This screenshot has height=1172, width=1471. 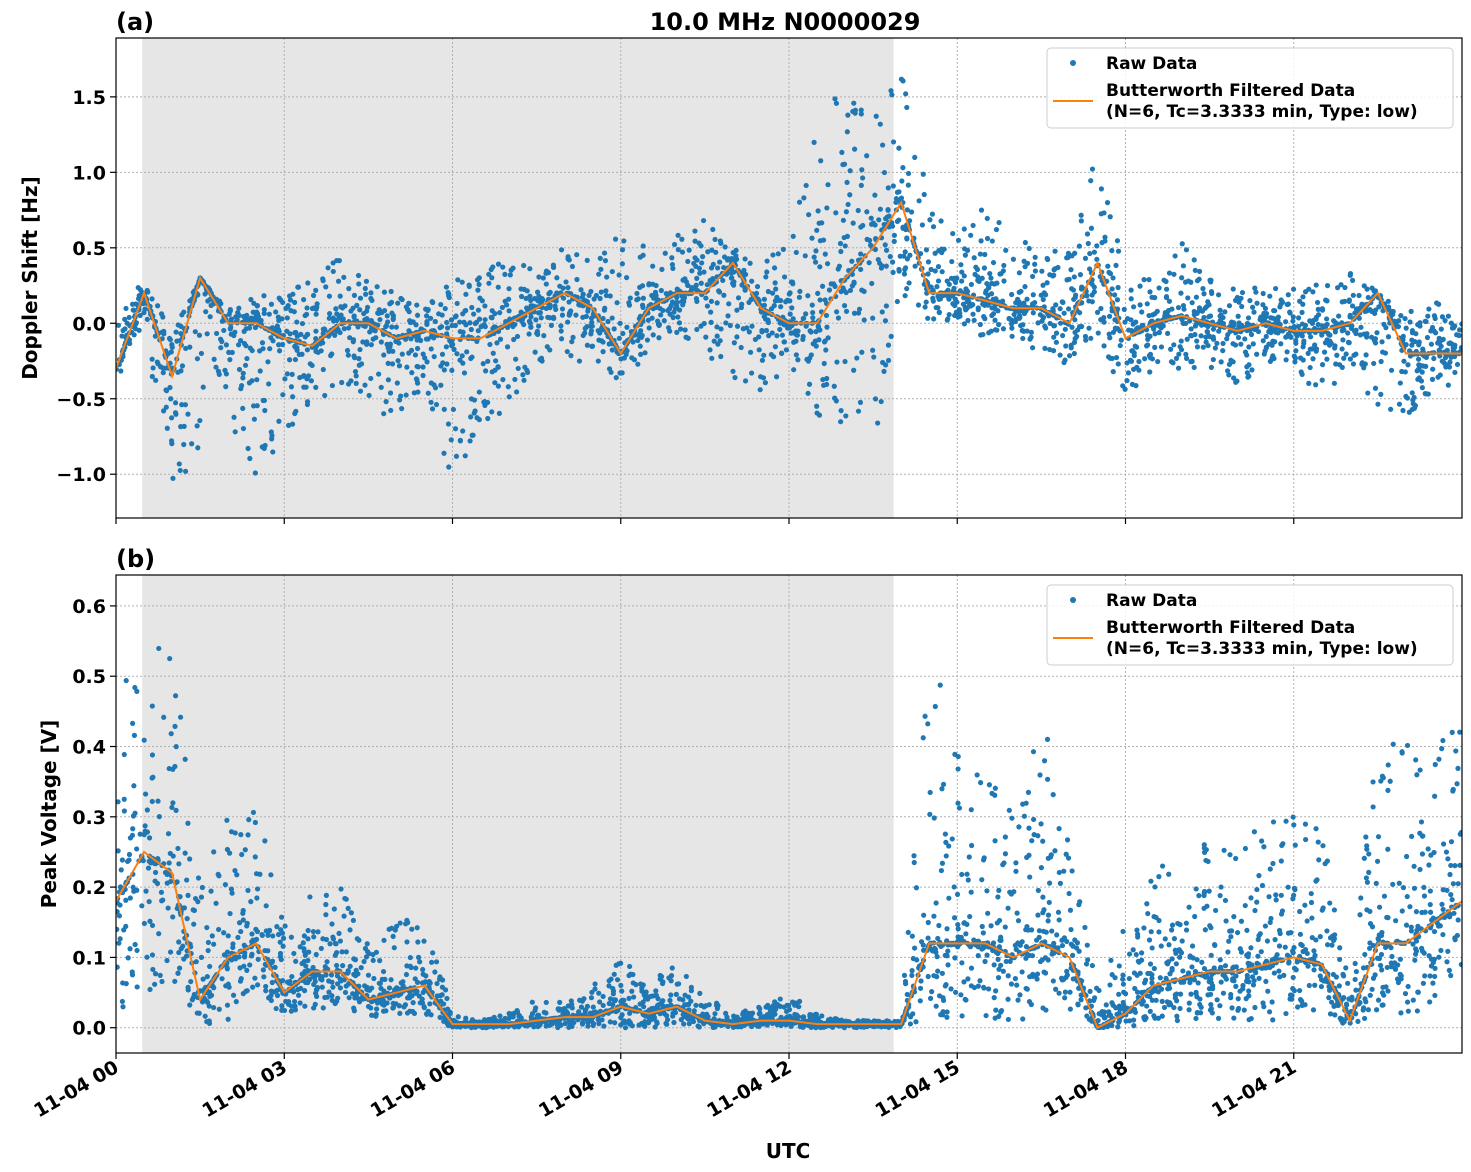 What do you see at coordinates (89, 1029) in the screenshot?
I see `y-tick-label: 0.0` at bounding box center [89, 1029].